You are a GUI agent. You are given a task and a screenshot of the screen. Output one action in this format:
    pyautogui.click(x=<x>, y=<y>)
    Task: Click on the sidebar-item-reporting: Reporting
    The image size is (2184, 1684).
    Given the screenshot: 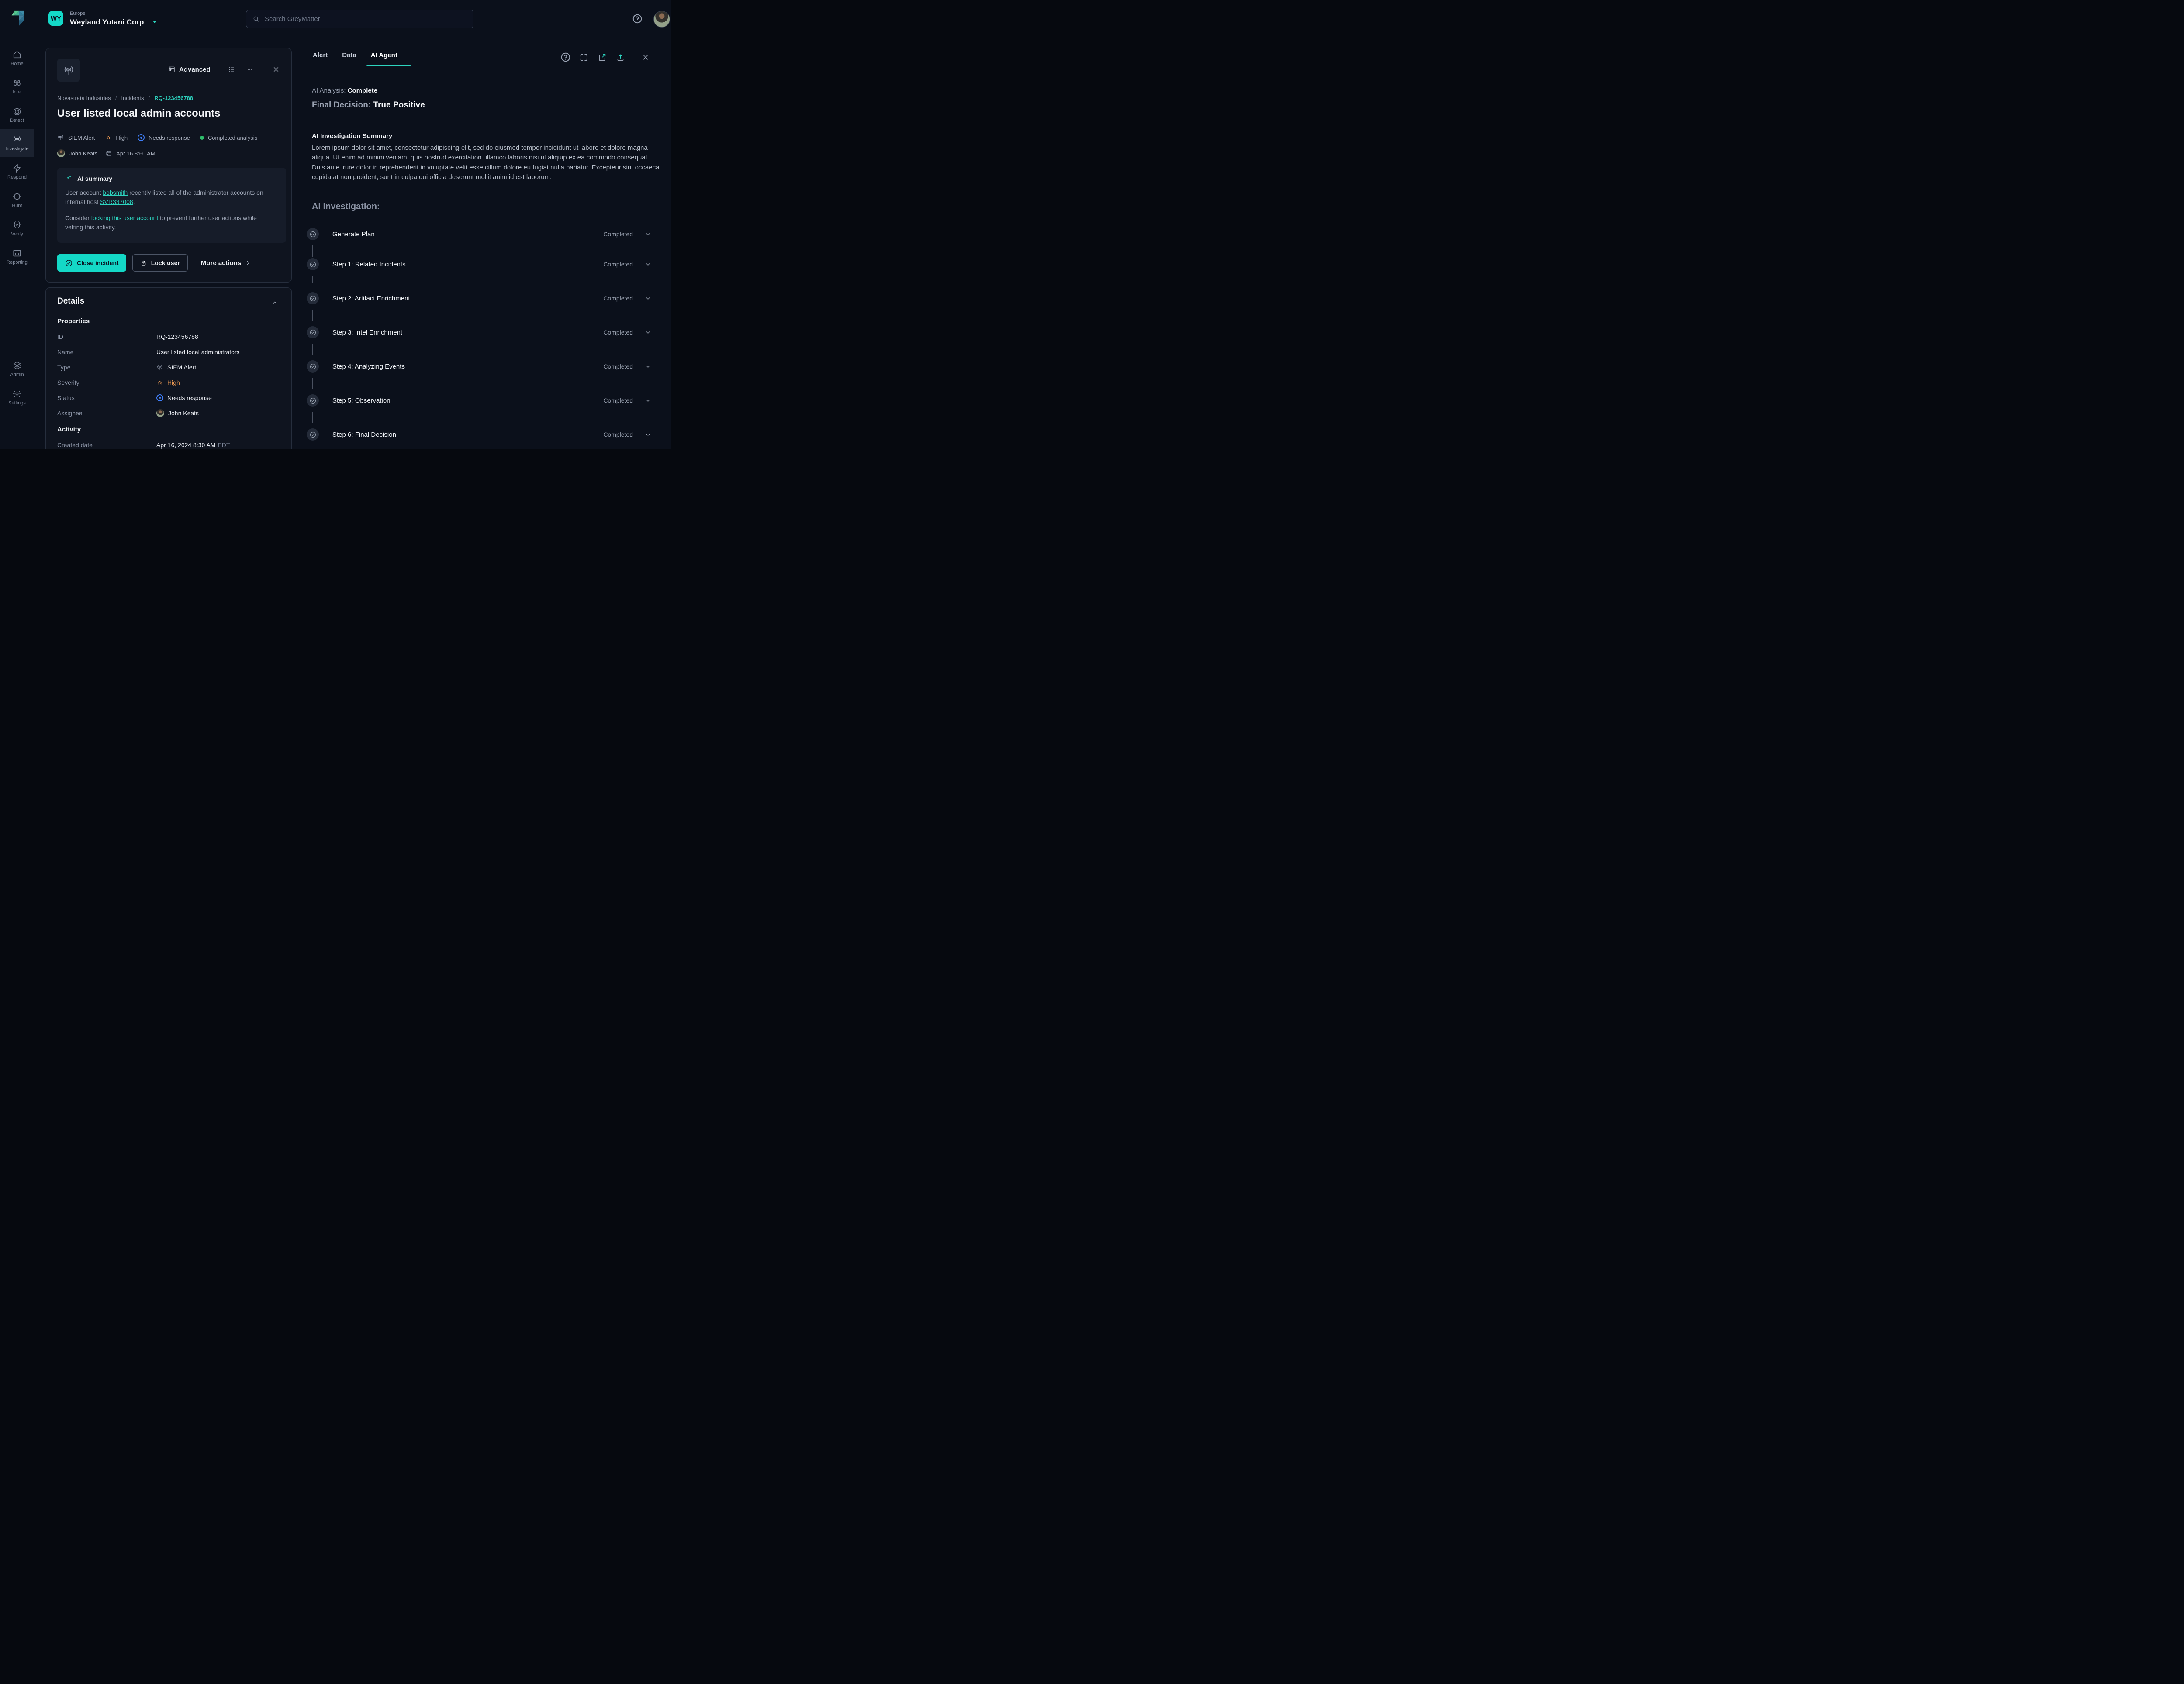 What is the action you would take?
    pyautogui.click(x=17, y=256)
    